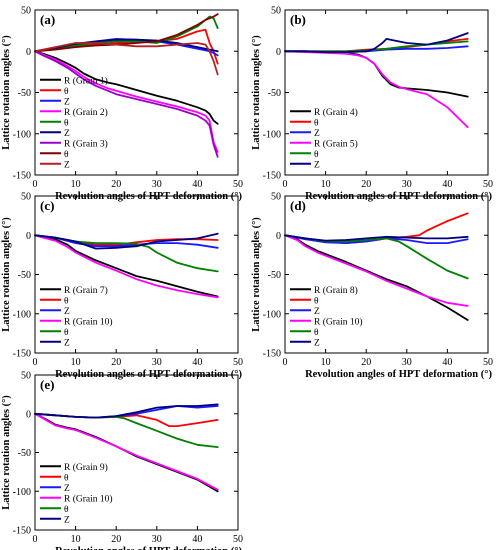 This screenshot has width=500, height=550. I want to click on legend-entry: R (Grain 7), so click(86, 290).